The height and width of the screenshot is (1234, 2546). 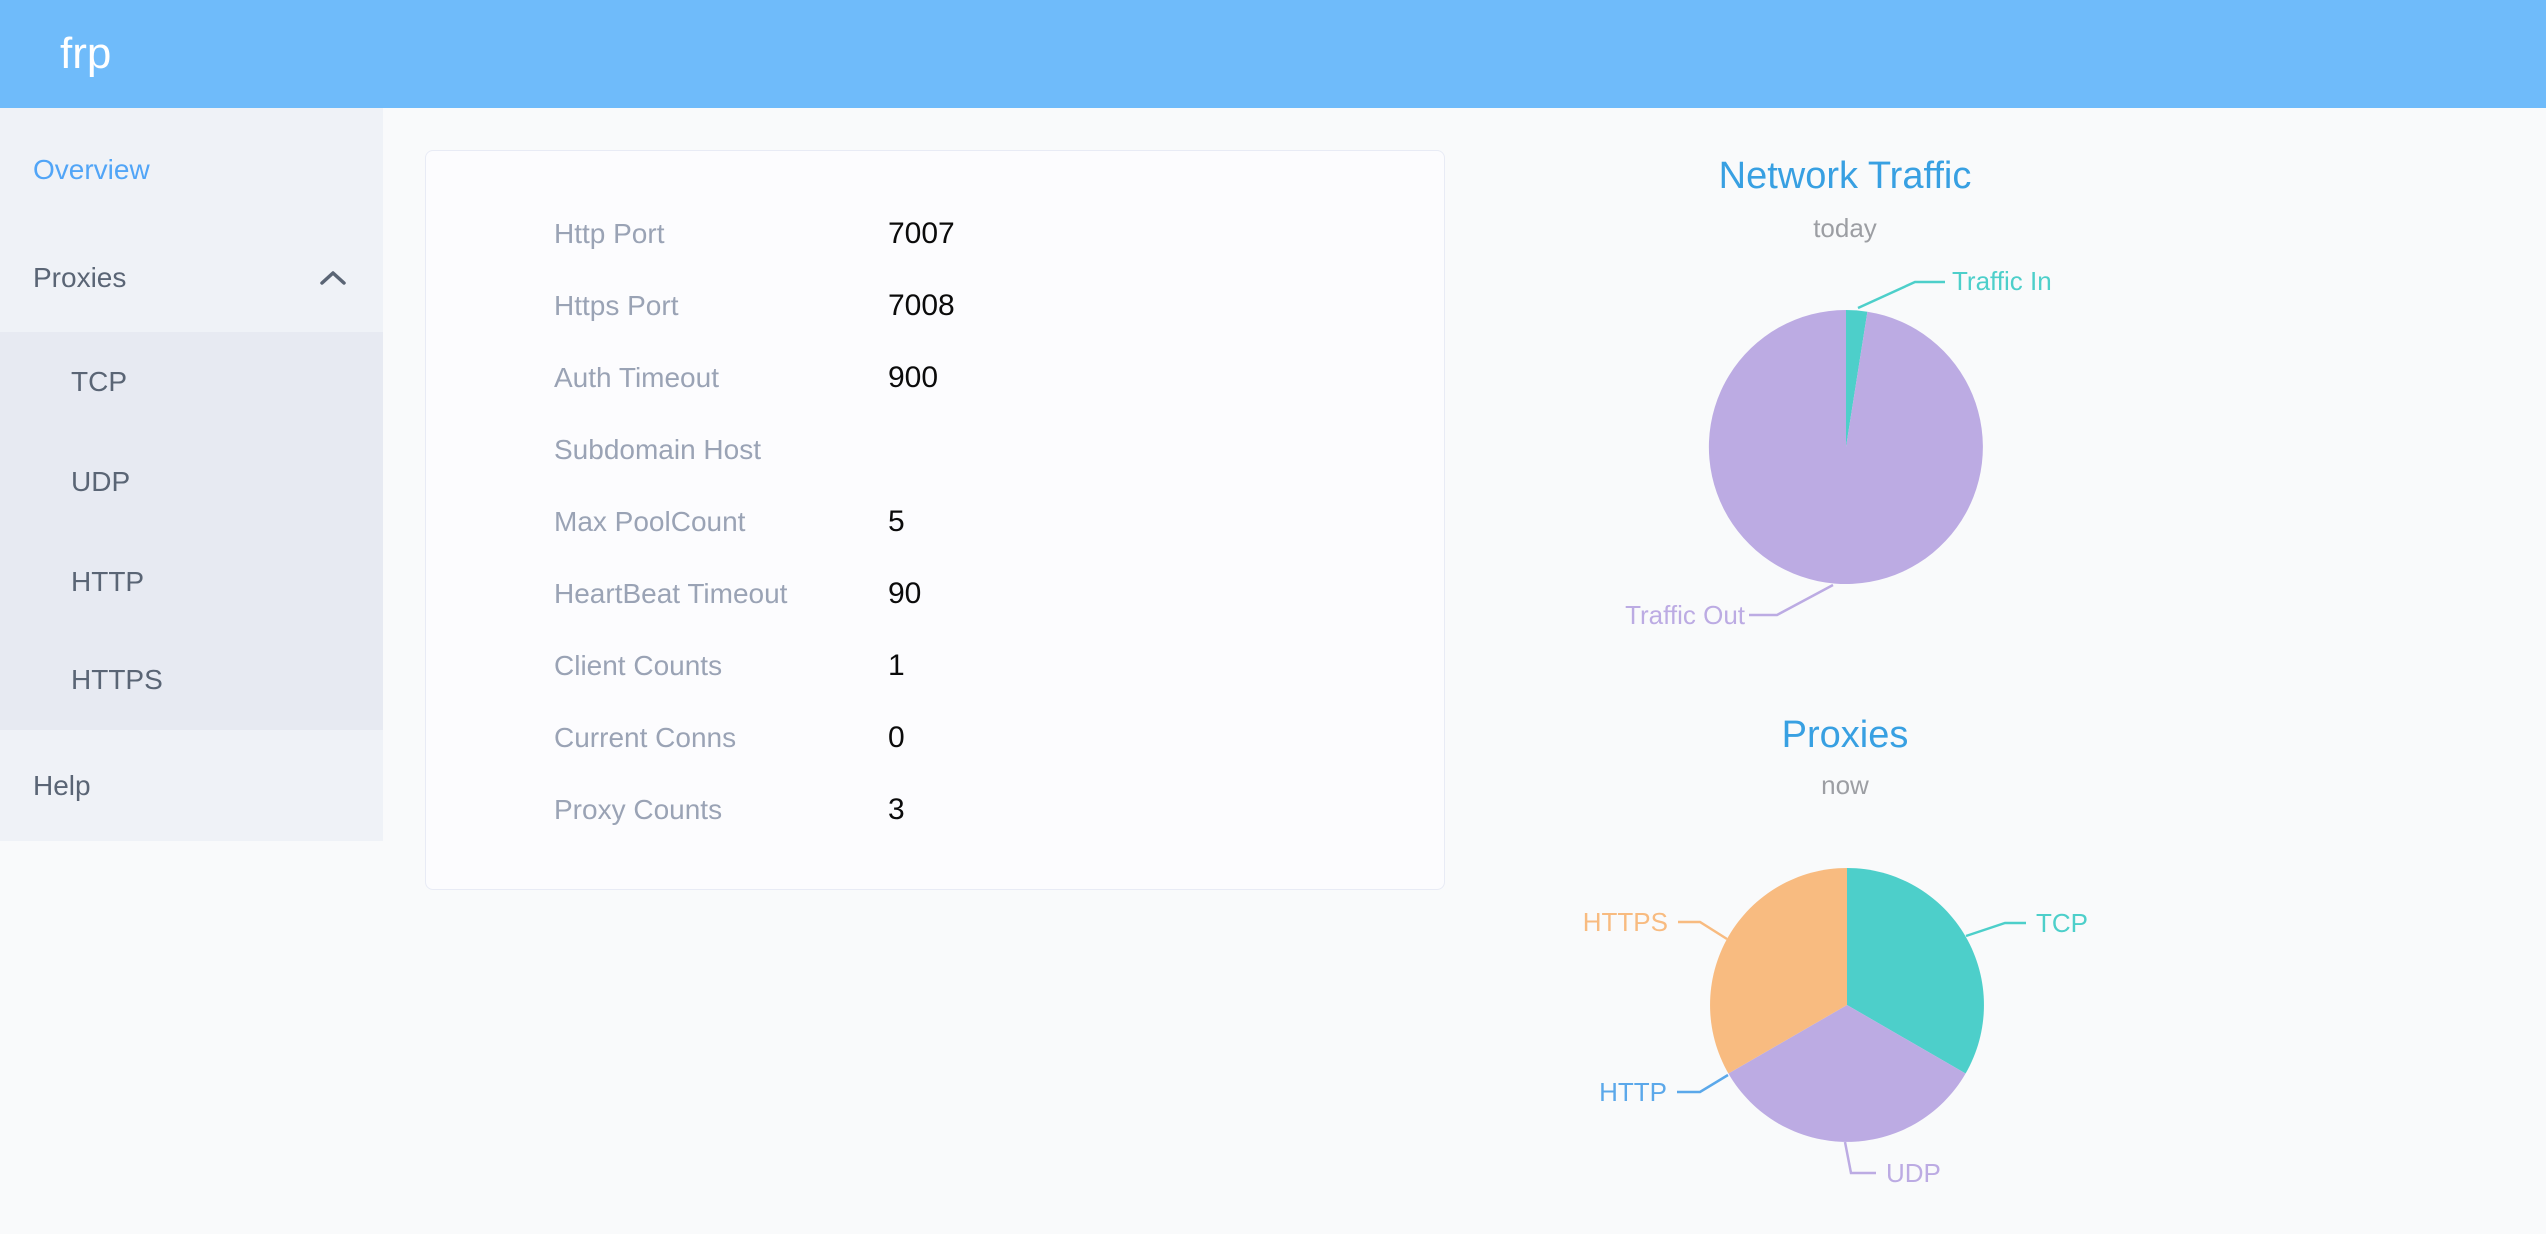 I want to click on sidebar-item-overview: Overview, so click(x=191, y=170).